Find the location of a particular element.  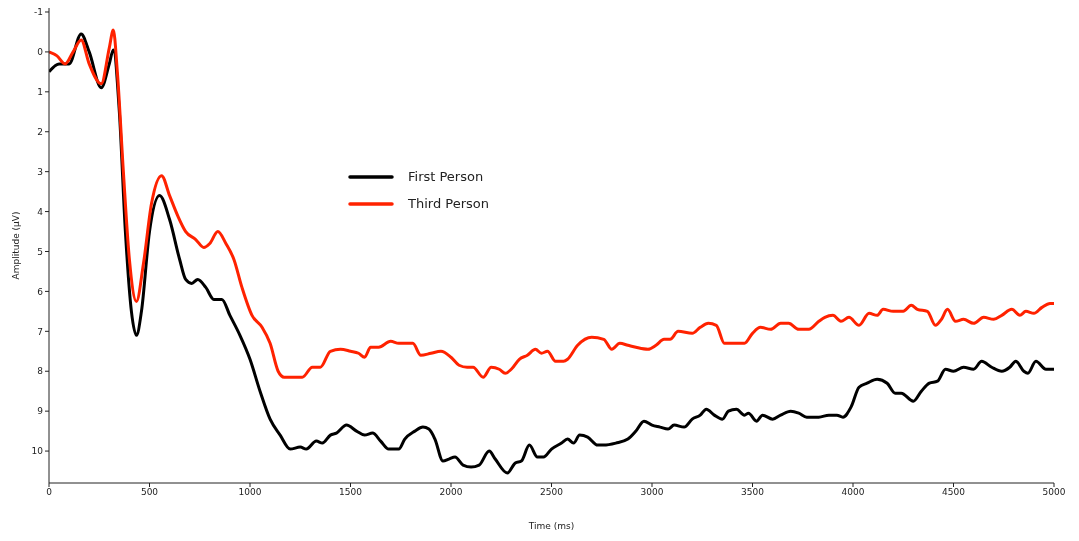

y-tick-label: 3 is located at coordinates (40, 171).